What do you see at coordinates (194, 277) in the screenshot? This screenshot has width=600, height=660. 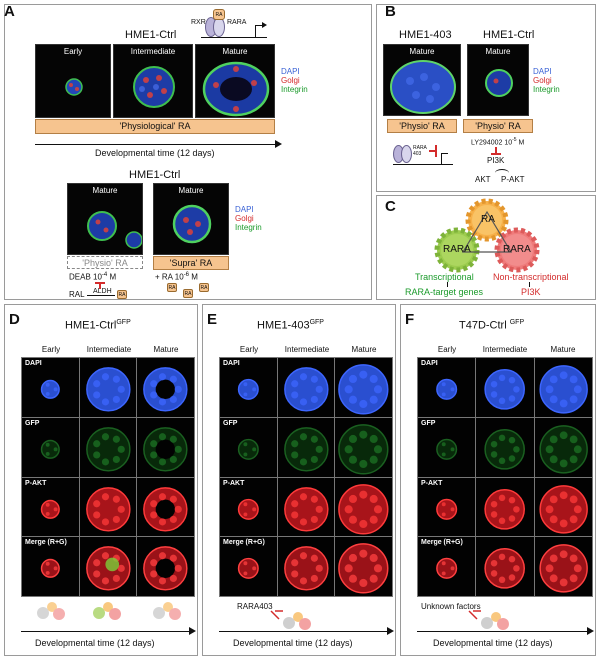 I see `ra-unit: M` at bounding box center [194, 277].